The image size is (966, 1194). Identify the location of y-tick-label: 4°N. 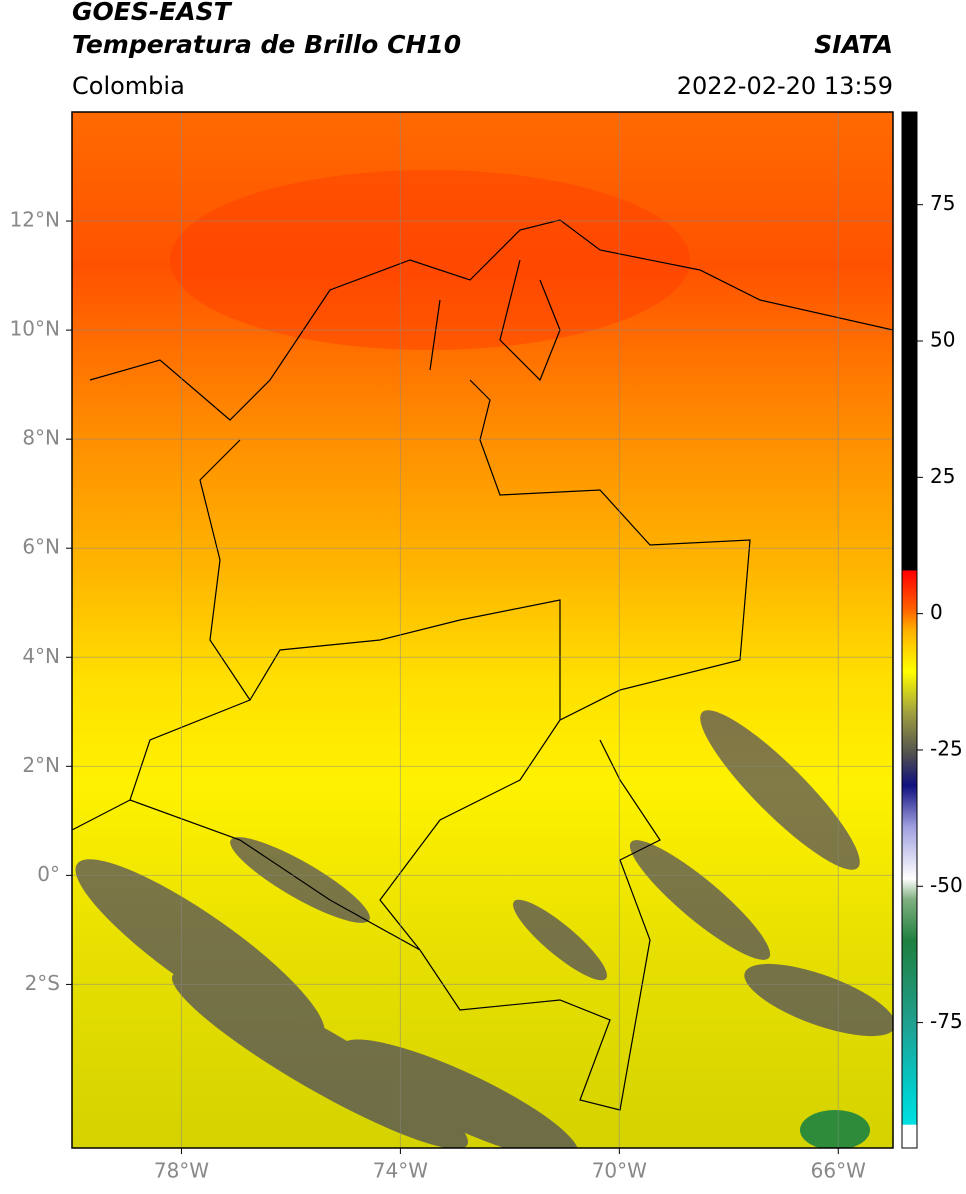
(41, 656).